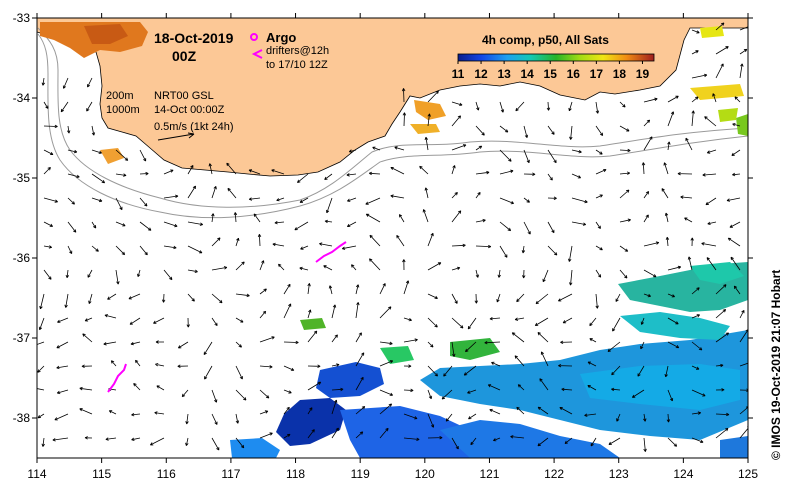 The height and width of the screenshot is (492, 790). I want to click on x-tick-label: 125, so click(748, 474).